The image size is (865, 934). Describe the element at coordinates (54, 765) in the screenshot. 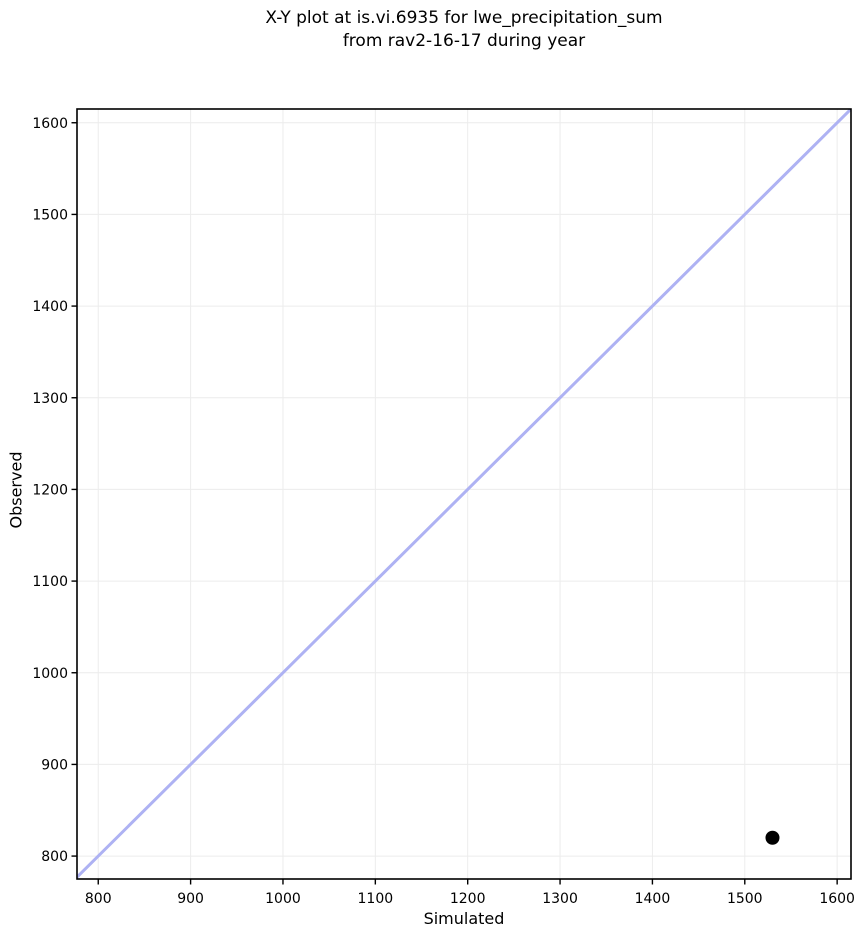

I see `y-tick-label: 900` at that location.